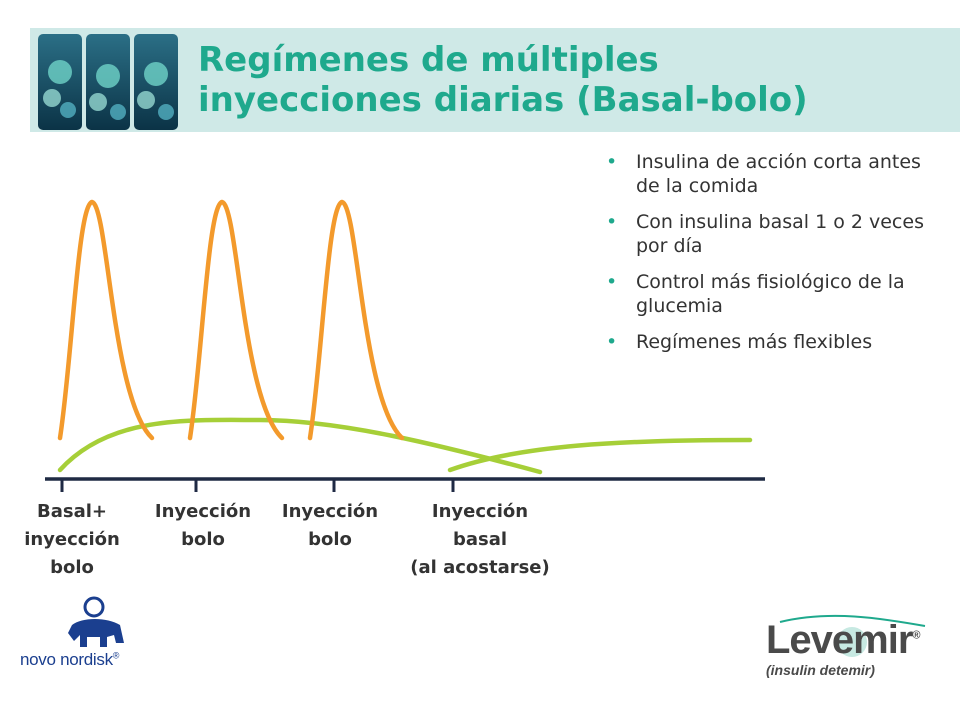 This screenshot has width=960, height=720. I want to click on insulin-crystal-thumbnails-icon, so click(108, 82).